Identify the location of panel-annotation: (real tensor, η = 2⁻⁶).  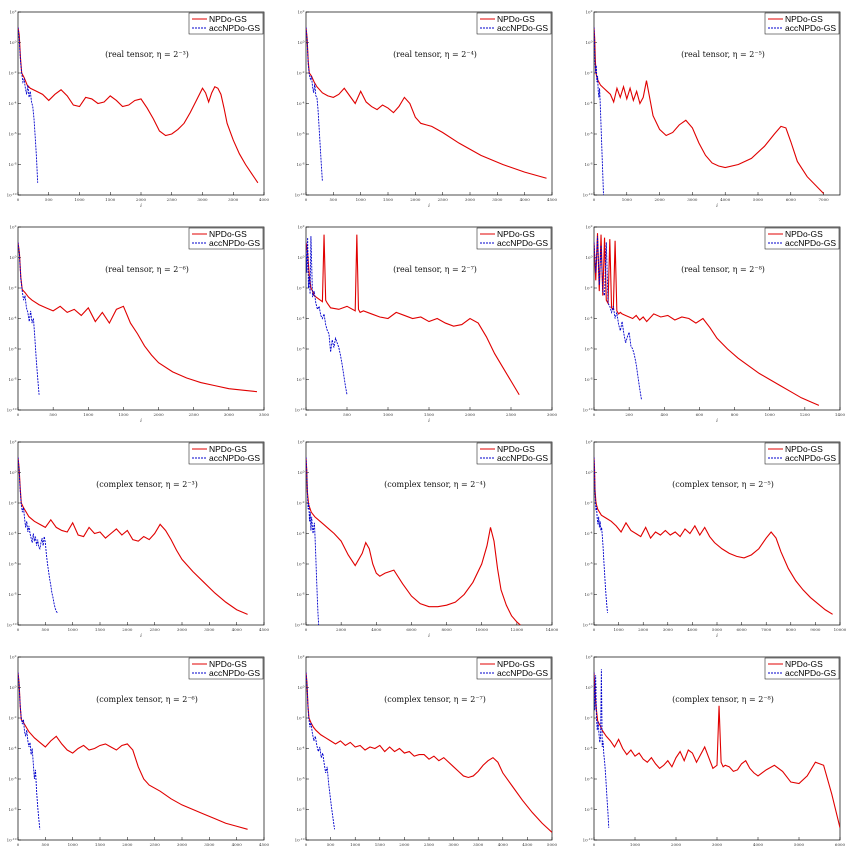
(147, 269).